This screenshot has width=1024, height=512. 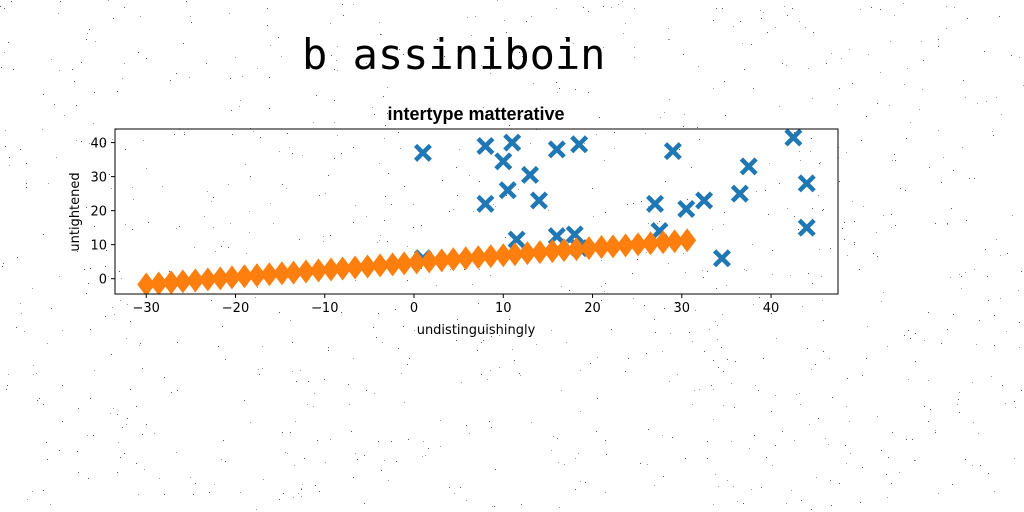 What do you see at coordinates (103, 280) in the screenshot?
I see `y-tick-label: 0` at bounding box center [103, 280].